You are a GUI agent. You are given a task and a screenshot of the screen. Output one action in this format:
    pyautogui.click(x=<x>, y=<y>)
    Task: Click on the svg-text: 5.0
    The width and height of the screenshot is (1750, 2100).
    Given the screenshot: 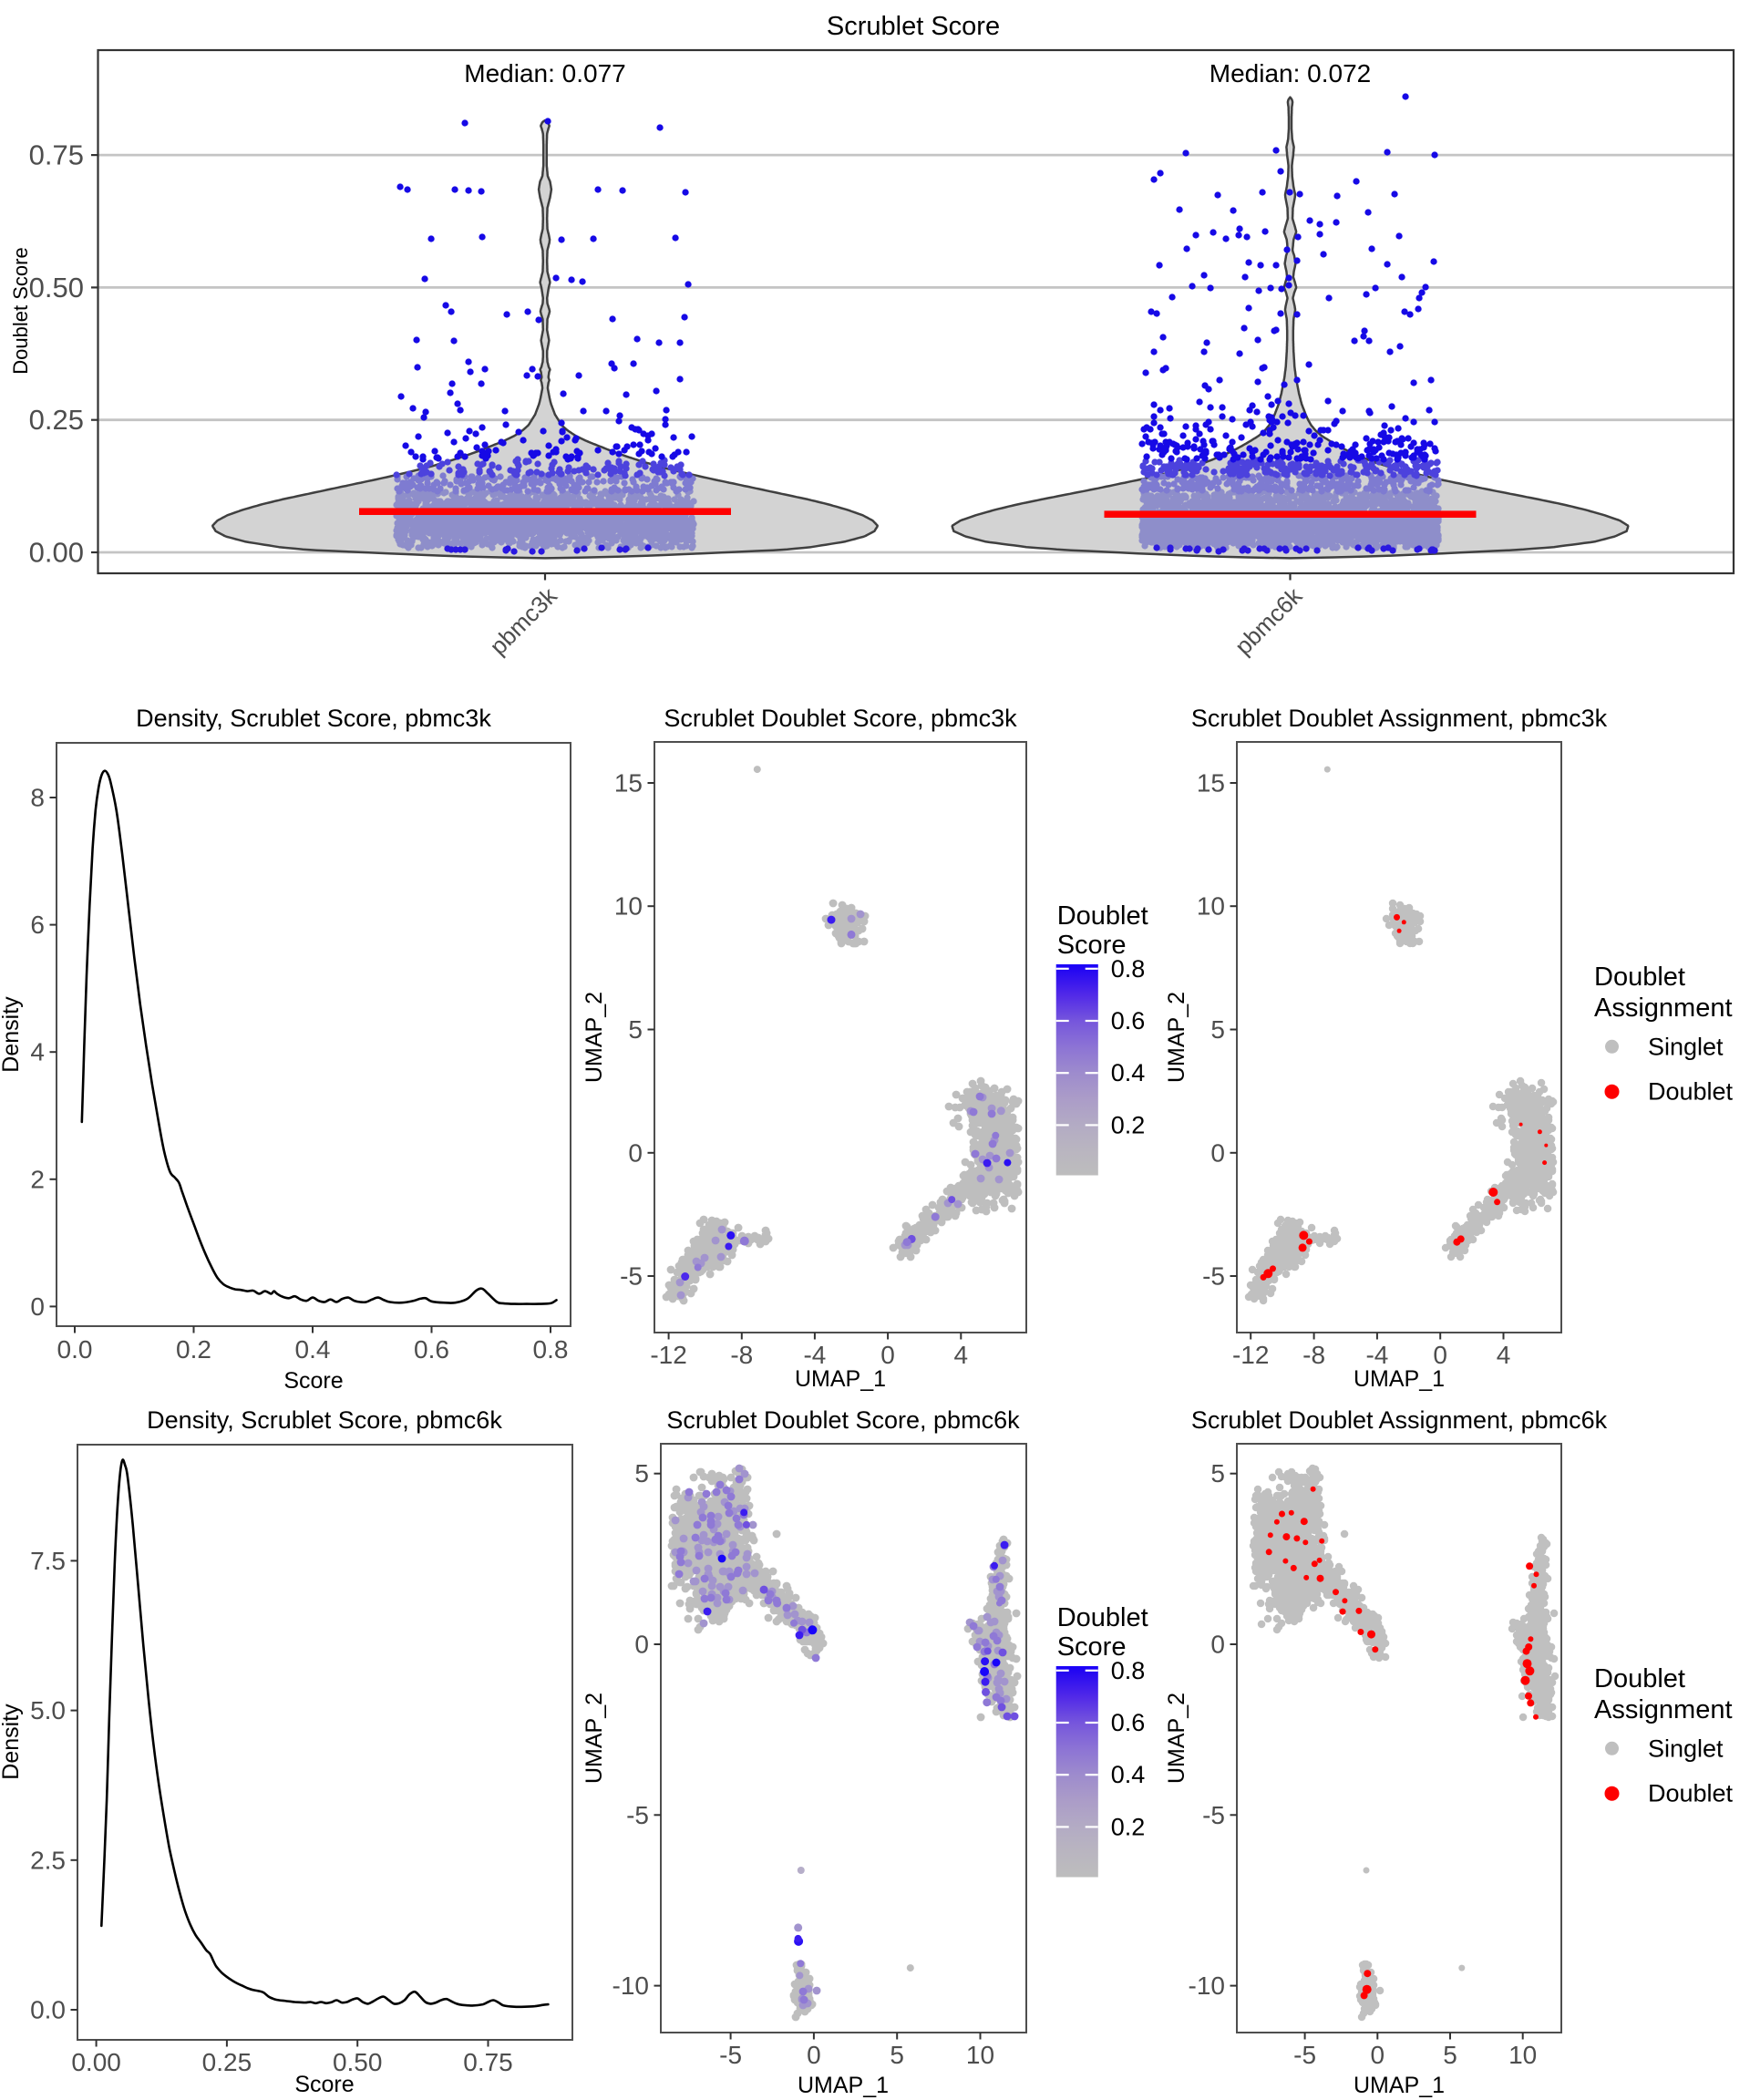 What is the action you would take?
    pyautogui.click(x=48, y=1710)
    